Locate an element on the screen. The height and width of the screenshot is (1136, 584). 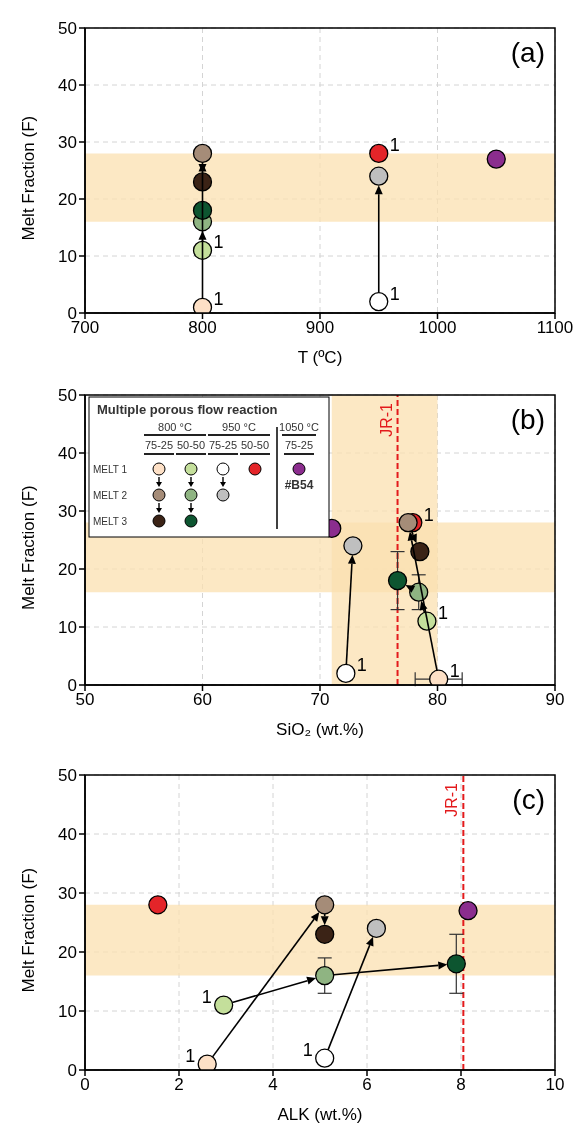
x-tick-label: 60 is located at coordinates (202, 700).